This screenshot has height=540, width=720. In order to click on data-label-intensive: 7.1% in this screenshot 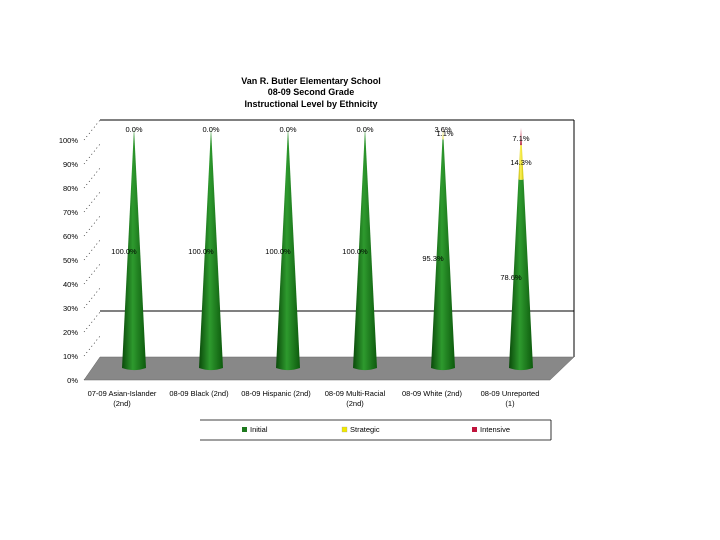, I will do `click(520, 138)`.